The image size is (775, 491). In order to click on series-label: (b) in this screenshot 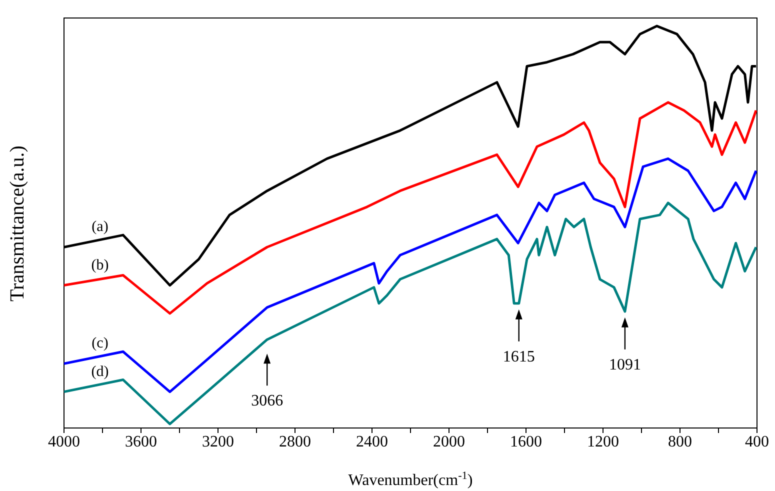, I will do `click(100, 265)`.